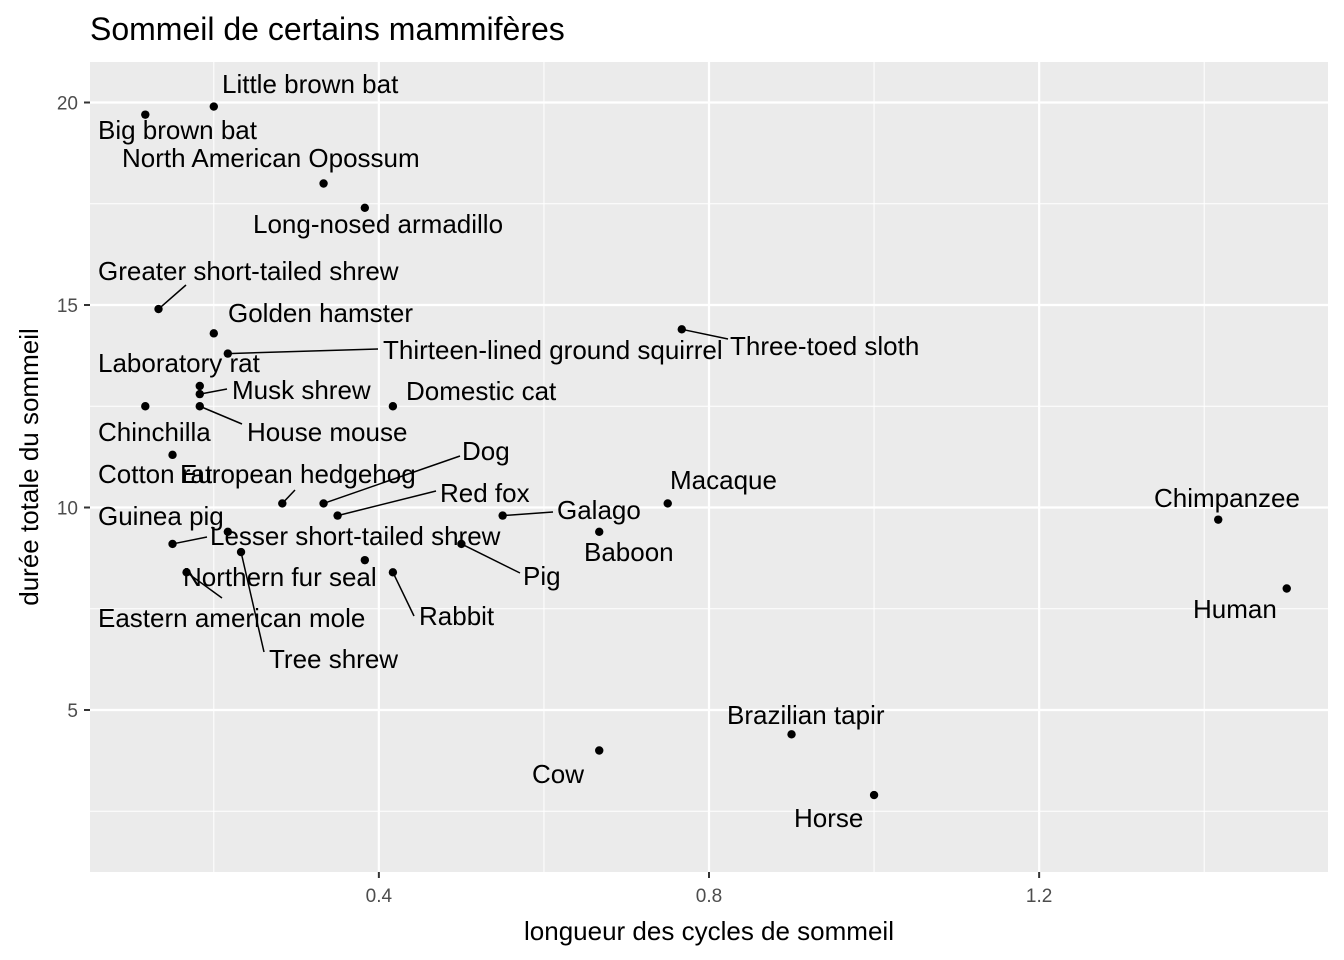 The image size is (1344, 960). I want to click on y-tick-label: 20, so click(67, 104).